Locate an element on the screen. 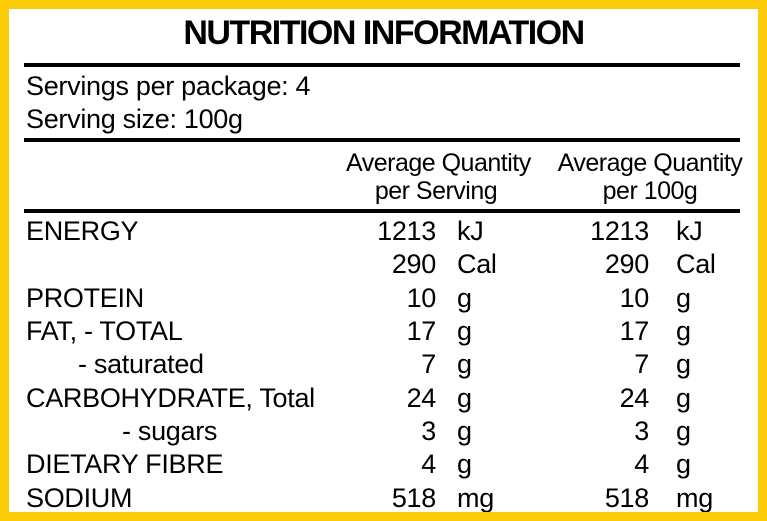 This screenshot has width=767, height=521. per-serving-unit: kJ is located at coordinates (470, 231).